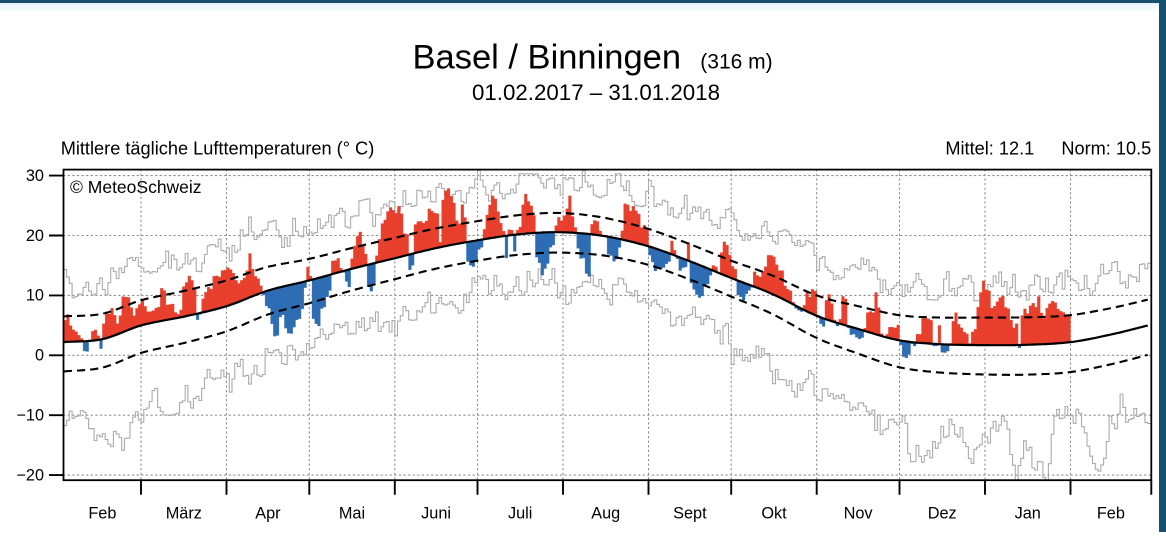 The height and width of the screenshot is (537, 1166). What do you see at coordinates (136, 187) in the screenshot?
I see `svg-text: © MeteoSchweiz` at bounding box center [136, 187].